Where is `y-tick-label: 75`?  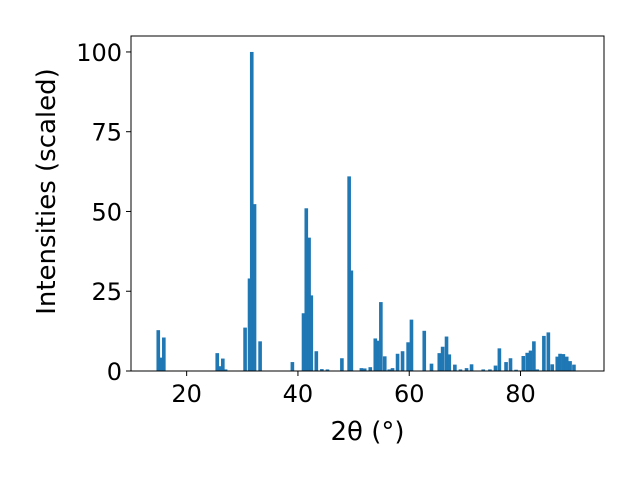 y-tick-label: 75 is located at coordinates (106, 133).